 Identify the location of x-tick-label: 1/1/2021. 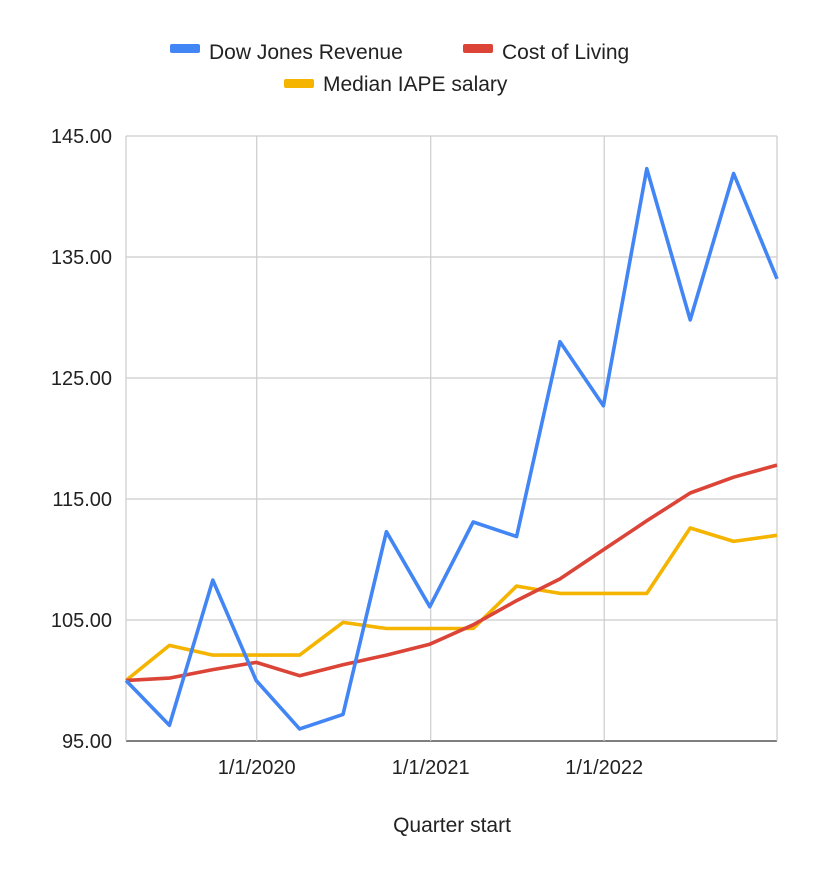
(431, 768).